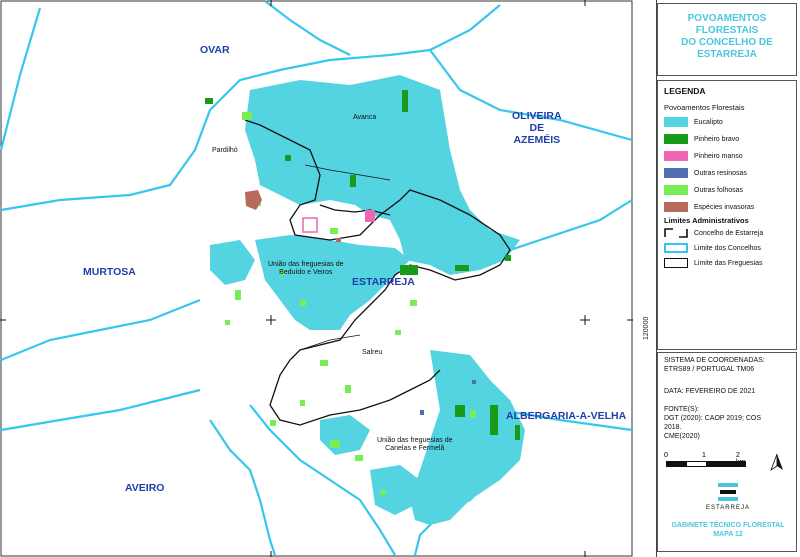  What do you see at coordinates (338, 221) in the screenshot?
I see `pinheiro-manso-areas` at bounding box center [338, 221].